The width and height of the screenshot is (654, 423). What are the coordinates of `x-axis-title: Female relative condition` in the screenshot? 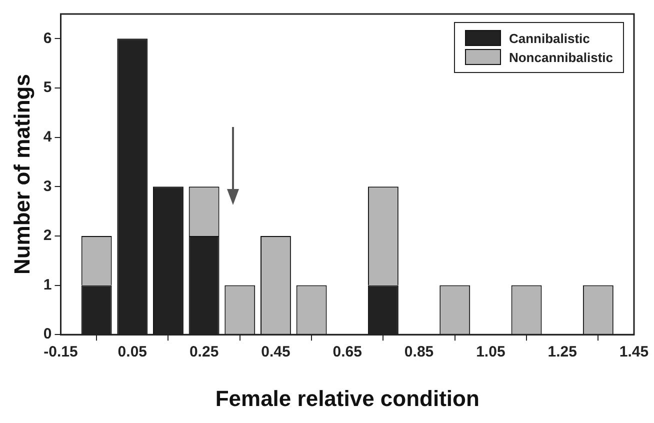 It's located at (347, 398).